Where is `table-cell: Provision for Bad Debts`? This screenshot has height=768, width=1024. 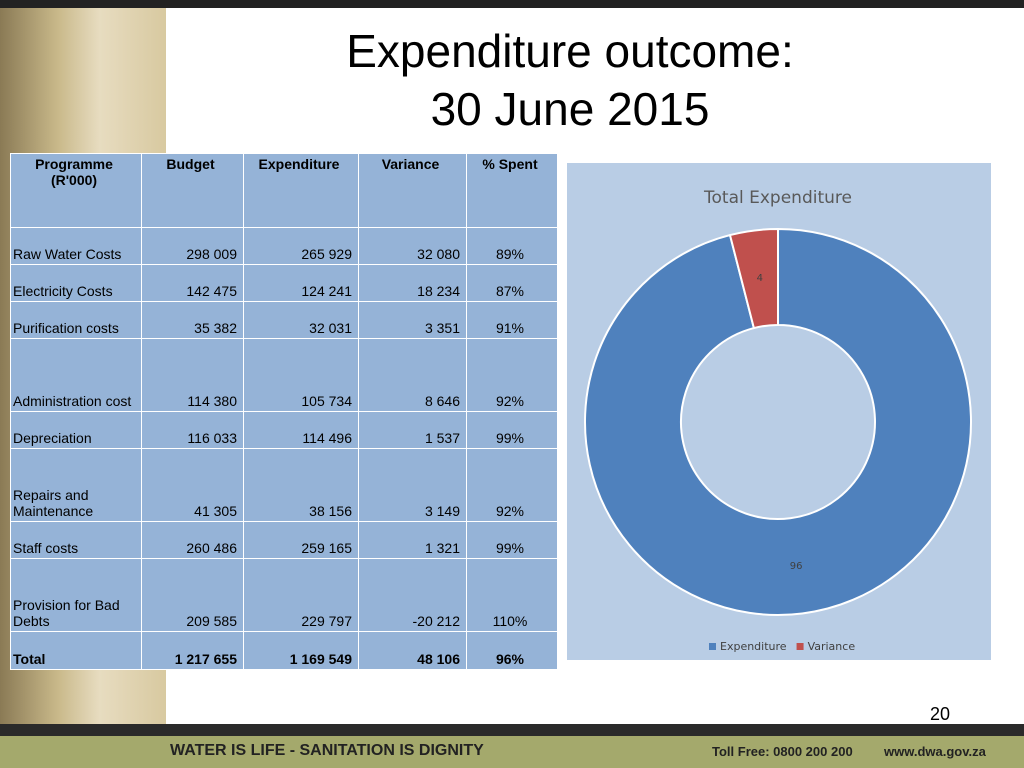 table-cell: Provision for Bad Debts is located at coordinates (76, 595).